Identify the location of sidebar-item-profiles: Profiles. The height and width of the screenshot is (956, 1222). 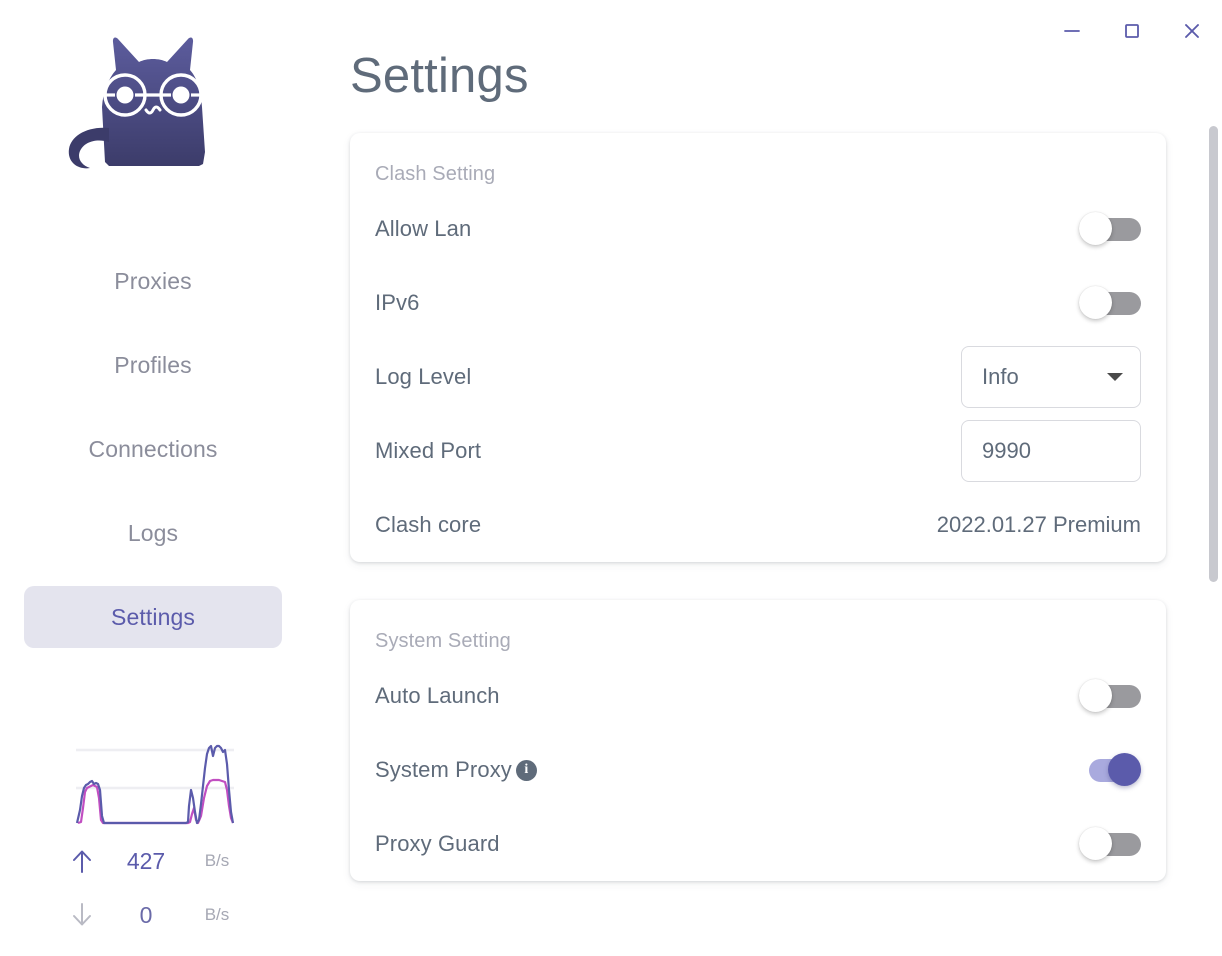
(153, 365).